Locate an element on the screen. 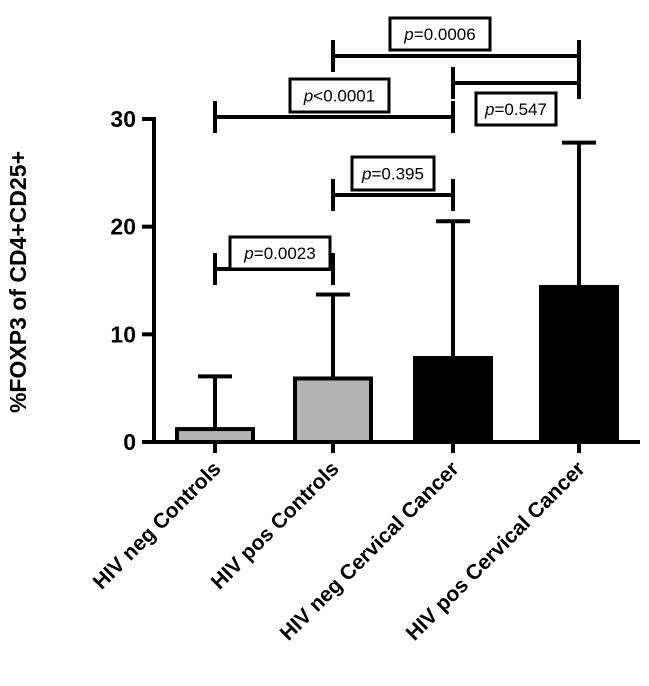  comparison-bracket: p=0.395 is located at coordinates (393, 183).